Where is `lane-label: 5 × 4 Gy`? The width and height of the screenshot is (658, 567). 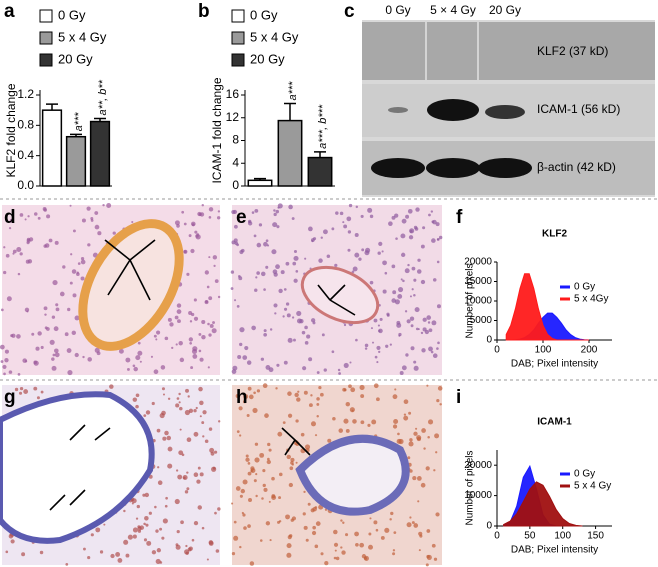 lane-label: 5 × 4 Gy is located at coordinates (453, 10).